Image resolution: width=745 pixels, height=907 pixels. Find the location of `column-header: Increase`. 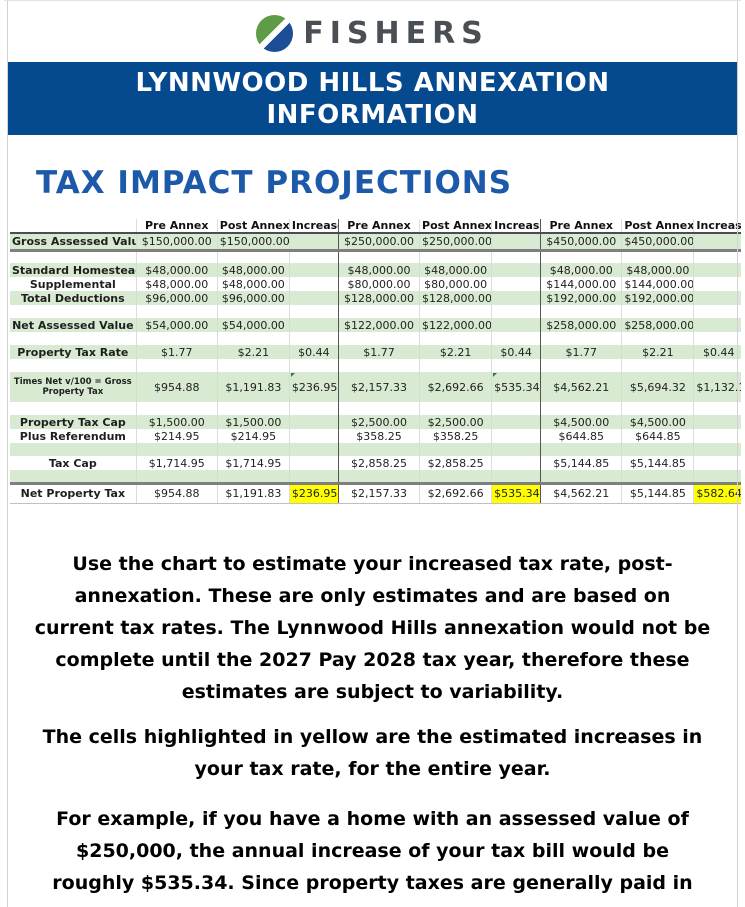

column-header: Increase is located at coordinates (717, 226).